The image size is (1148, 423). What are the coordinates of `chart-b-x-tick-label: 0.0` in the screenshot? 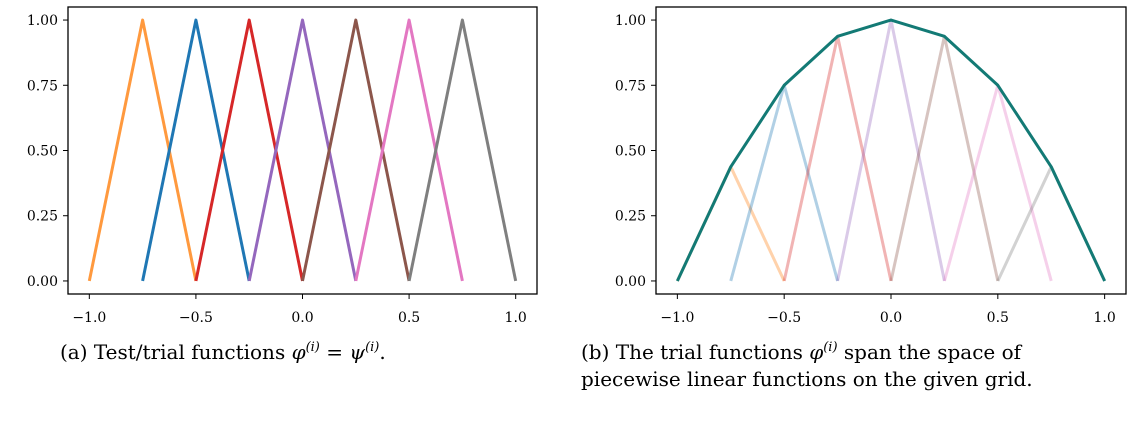 It's located at (891, 318).